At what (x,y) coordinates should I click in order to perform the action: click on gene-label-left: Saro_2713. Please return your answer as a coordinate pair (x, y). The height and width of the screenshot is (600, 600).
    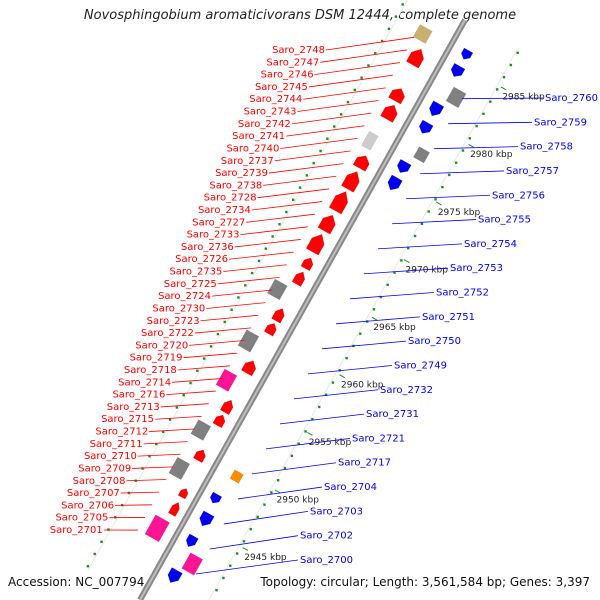
    Looking at the image, I should click on (133, 407).